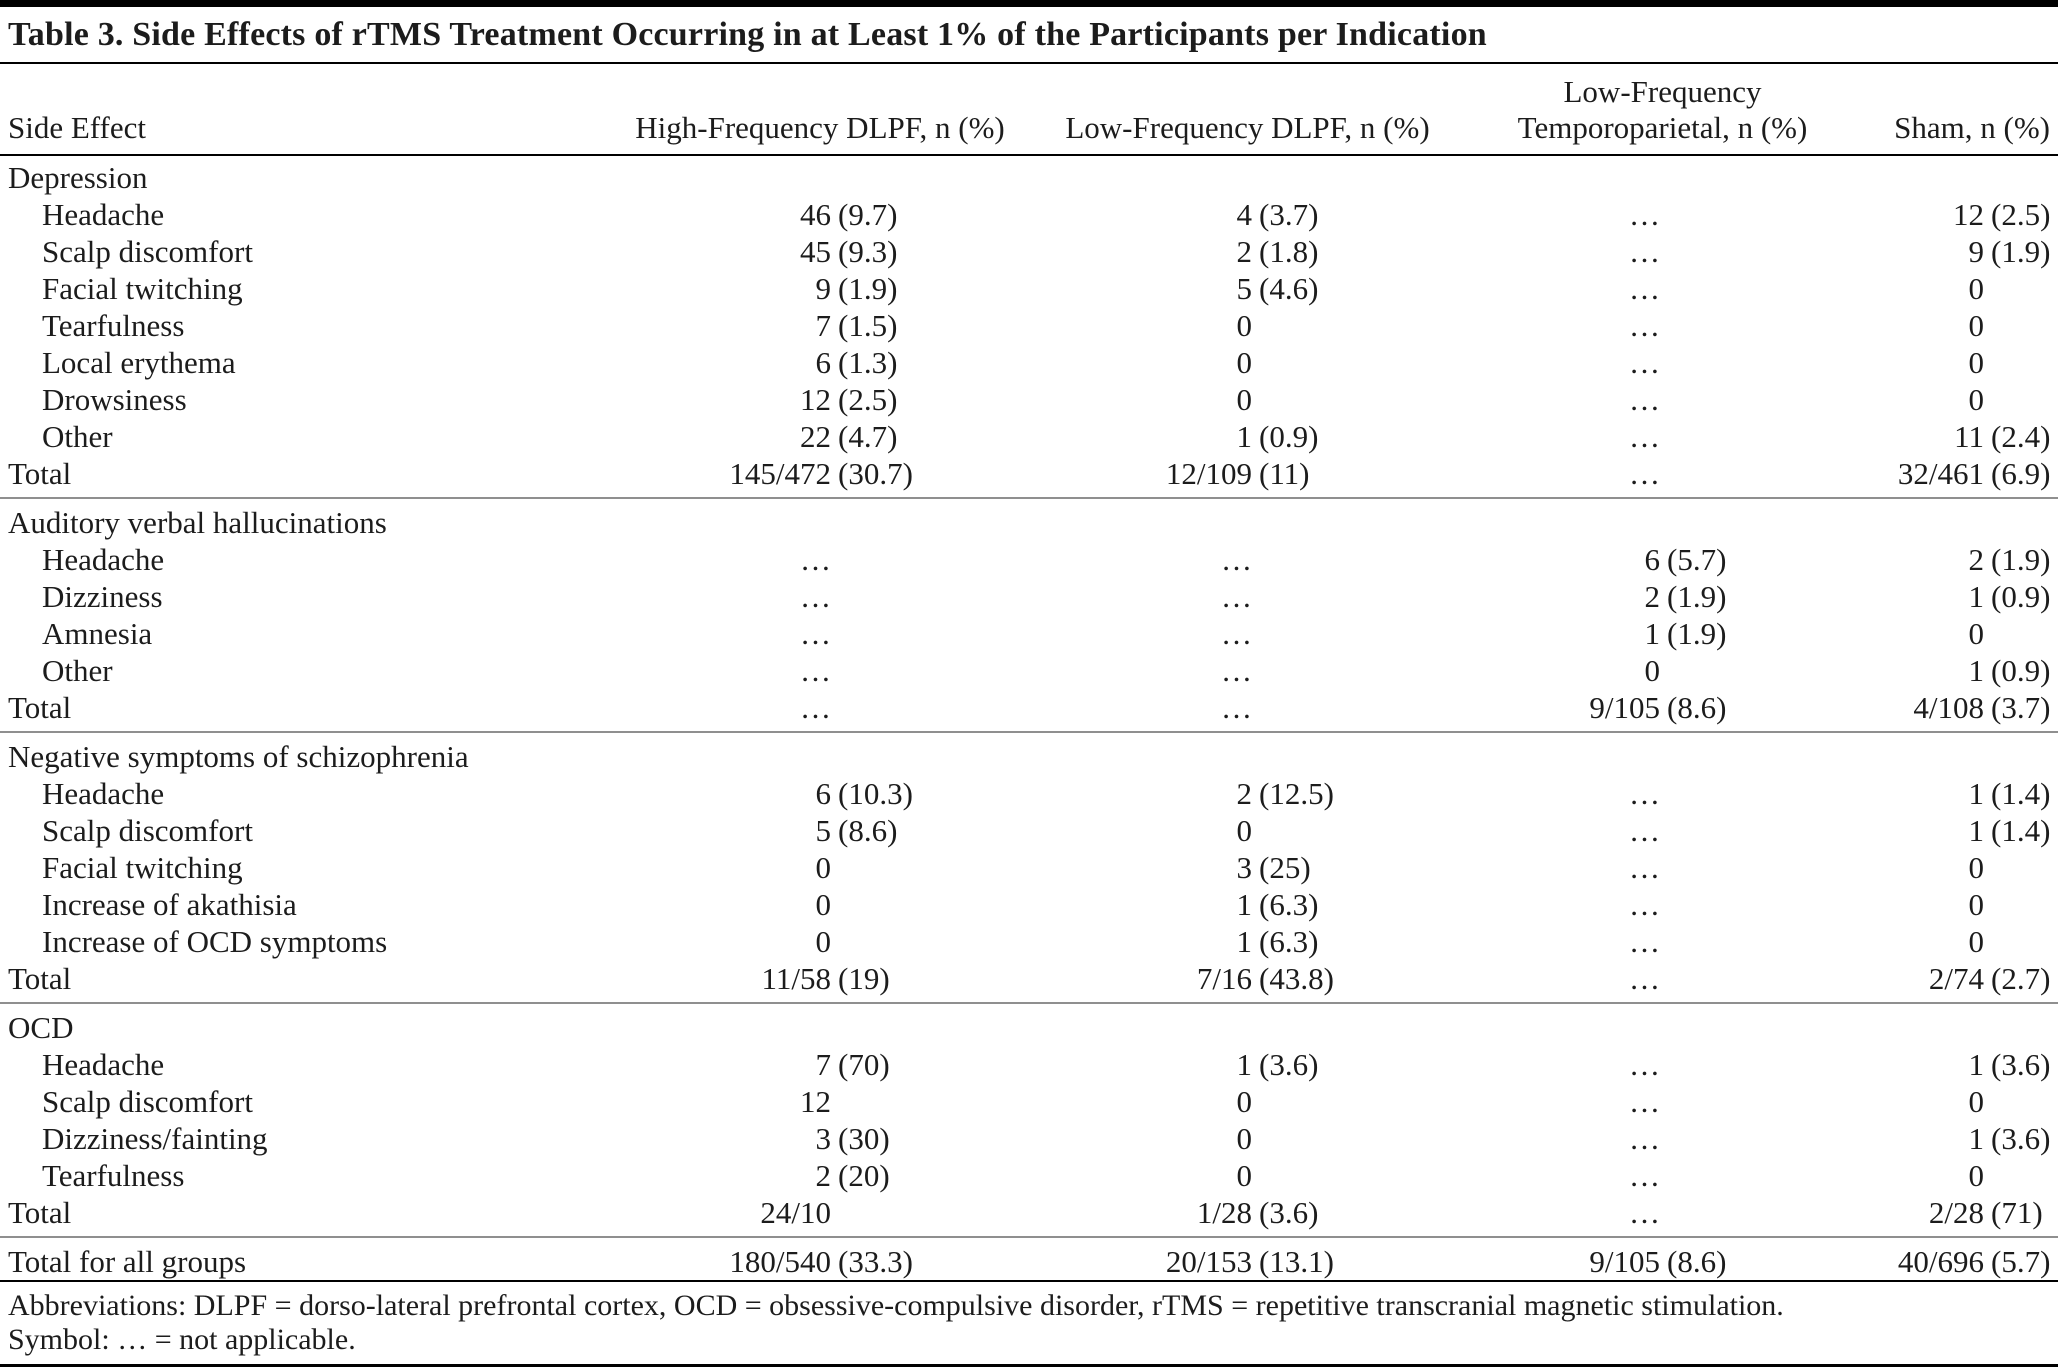  What do you see at coordinates (1289, 251) in the screenshot?
I see `cell-percent: (1.8)` at bounding box center [1289, 251].